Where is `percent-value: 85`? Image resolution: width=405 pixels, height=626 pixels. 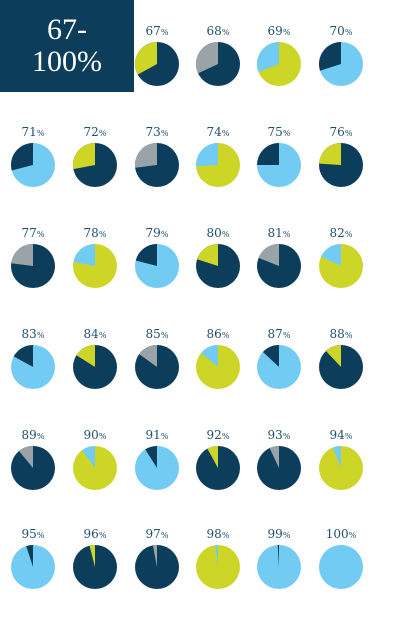 percent-value: 85 is located at coordinates (153, 334).